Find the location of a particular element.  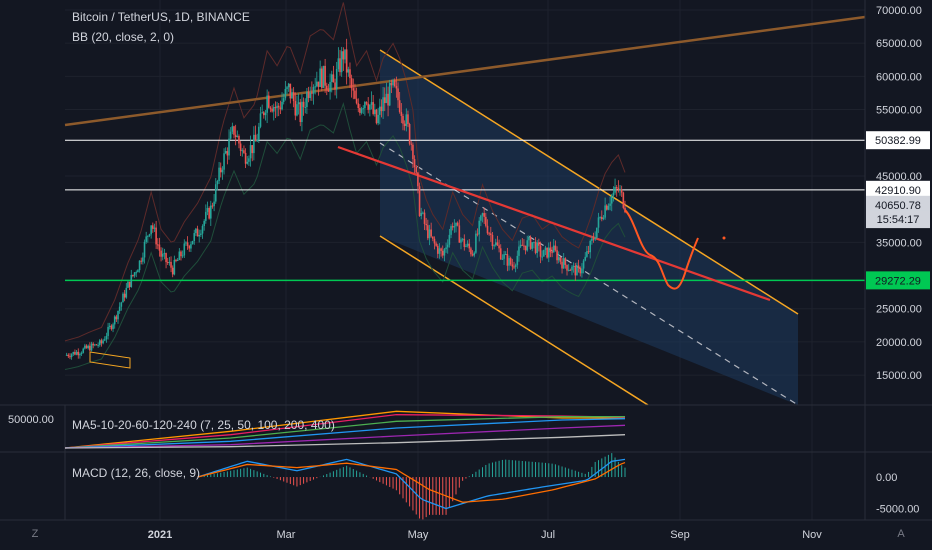

time-tick-label: Nov is located at coordinates (812, 535).